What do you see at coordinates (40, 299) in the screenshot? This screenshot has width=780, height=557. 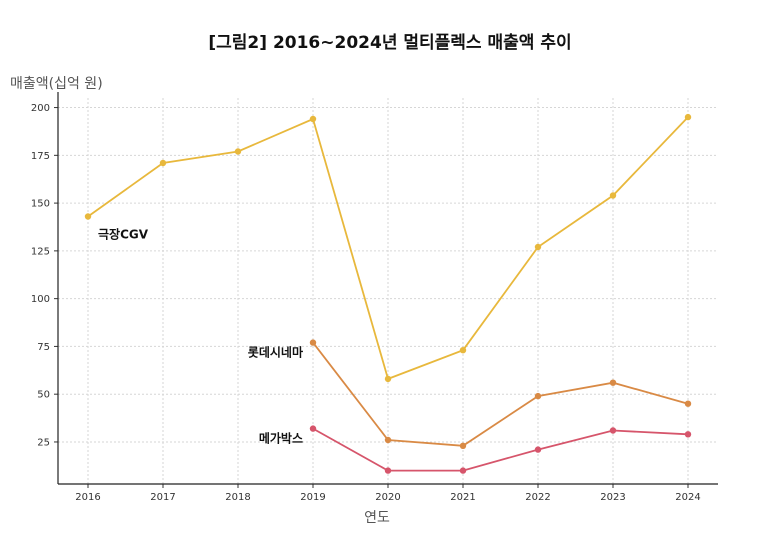 I see `y-tick-label: 100` at bounding box center [40, 299].